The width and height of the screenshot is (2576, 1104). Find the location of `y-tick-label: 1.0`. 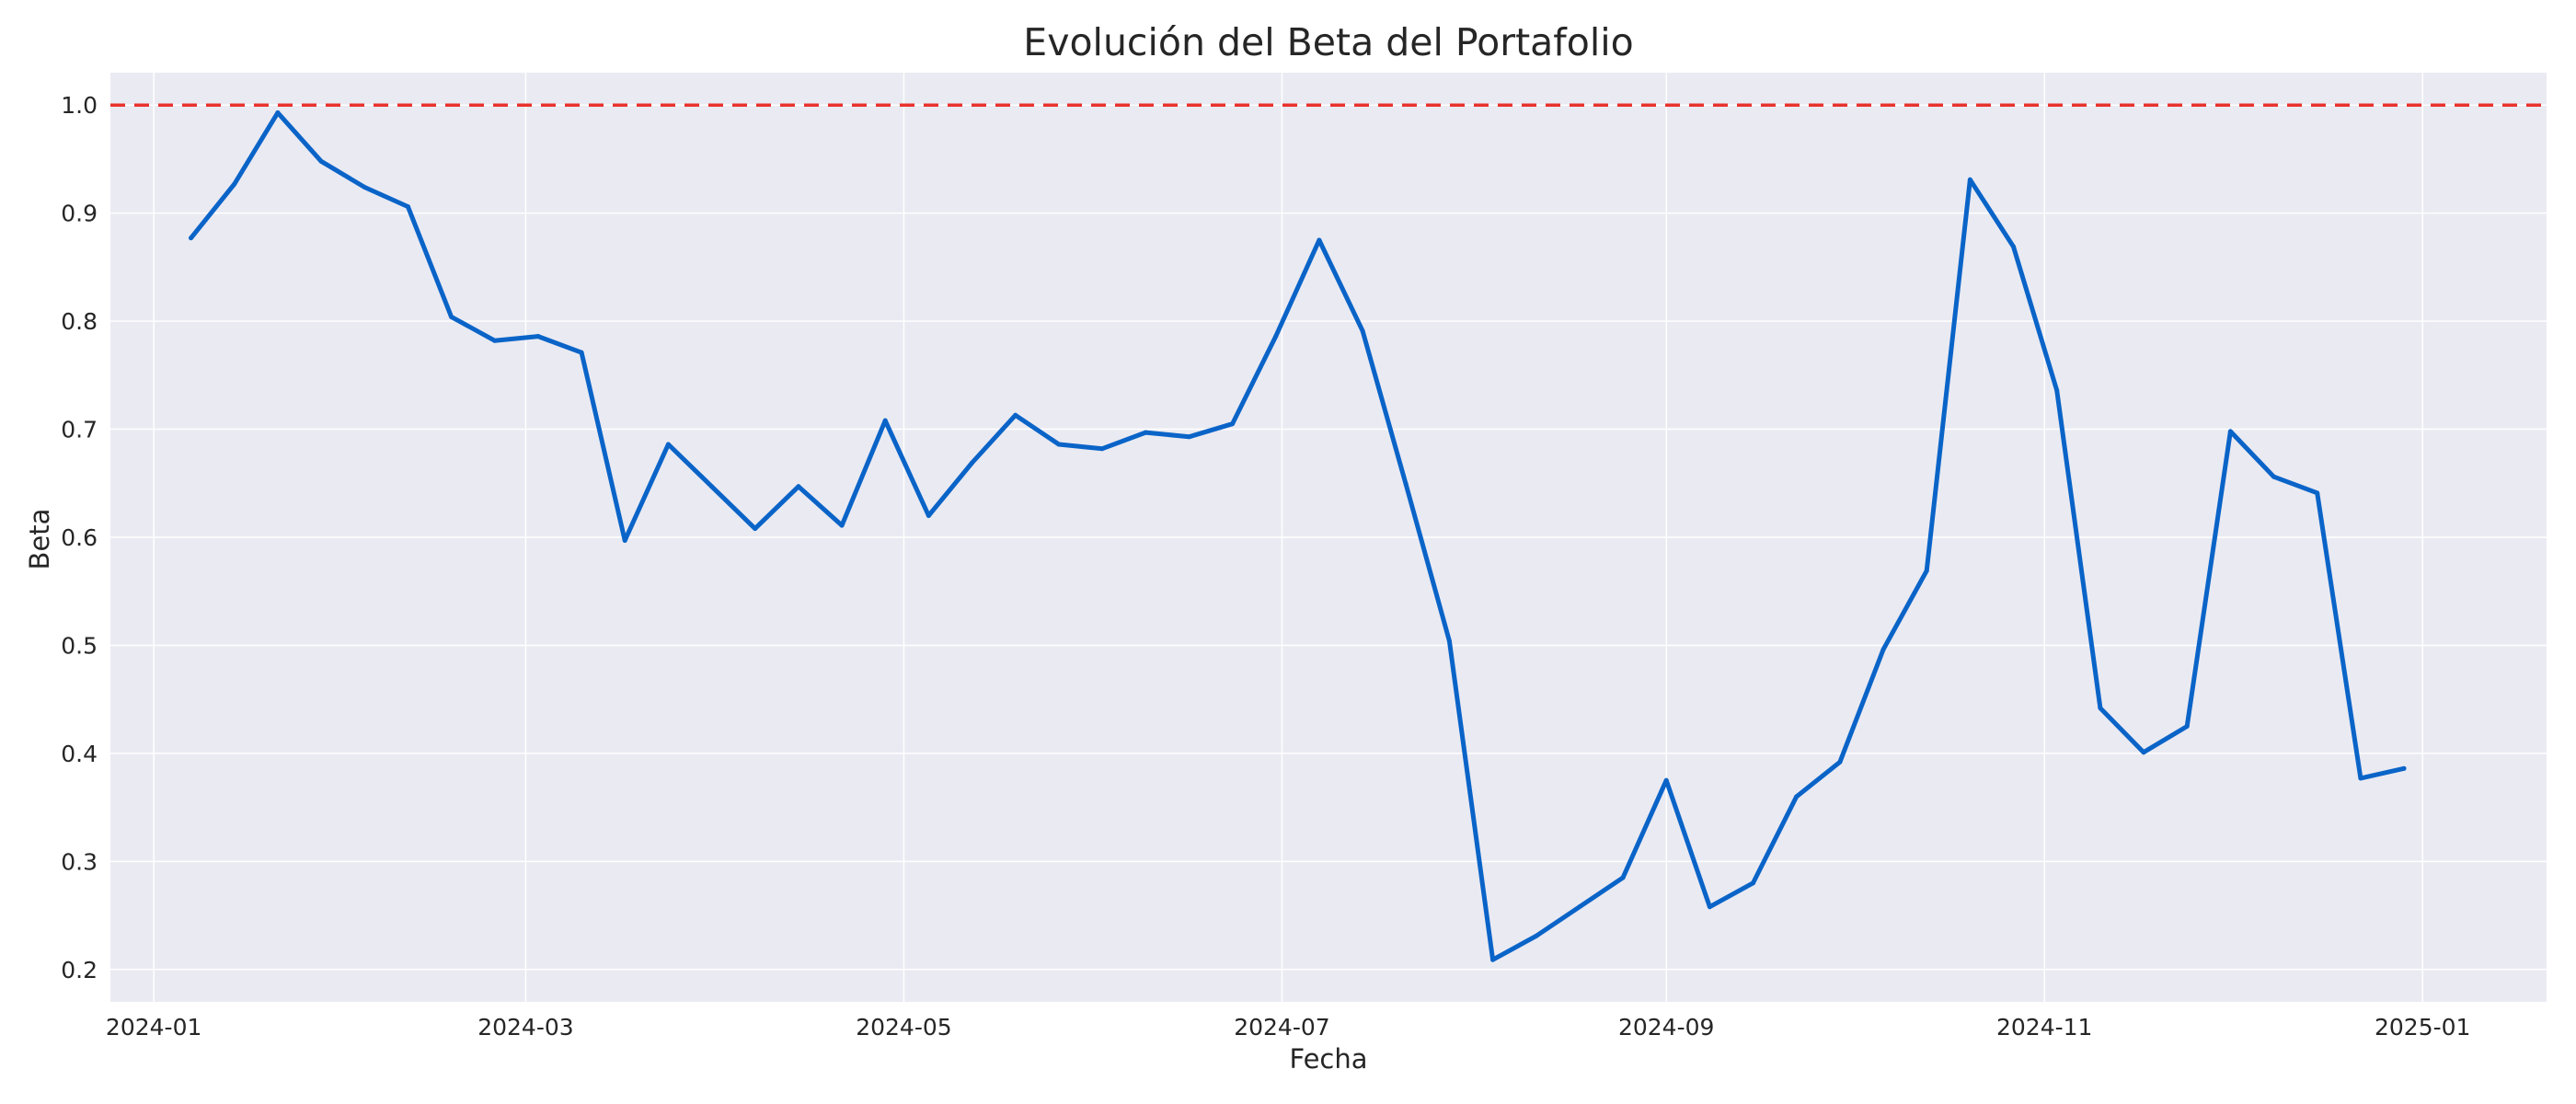

y-tick-label: 1.0 is located at coordinates (79, 105).